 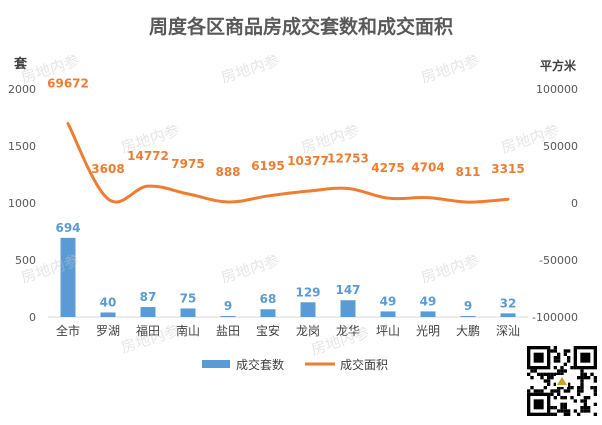 I want to click on category-label: 全市, so click(x=68, y=330).